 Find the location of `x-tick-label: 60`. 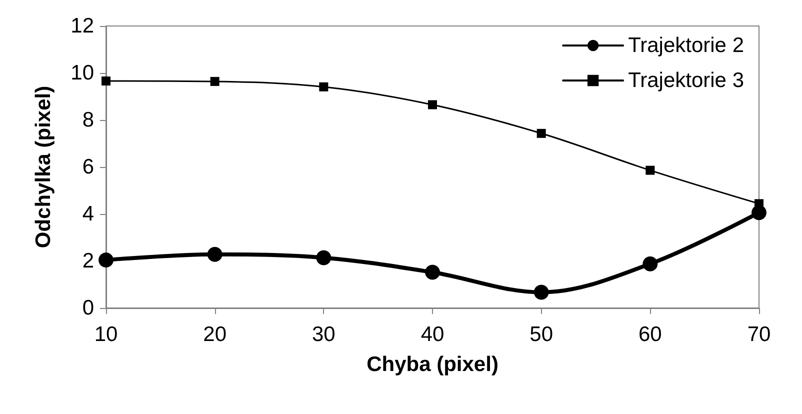

x-tick-label: 60 is located at coordinates (650, 334).